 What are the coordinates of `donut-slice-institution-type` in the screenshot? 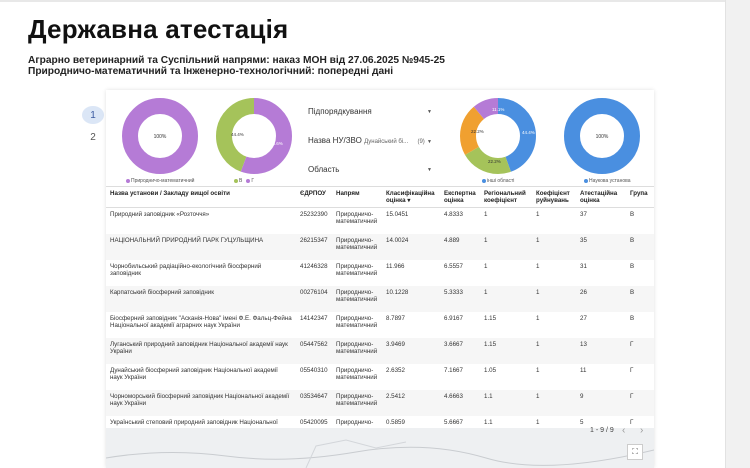 It's located at (602, 136).